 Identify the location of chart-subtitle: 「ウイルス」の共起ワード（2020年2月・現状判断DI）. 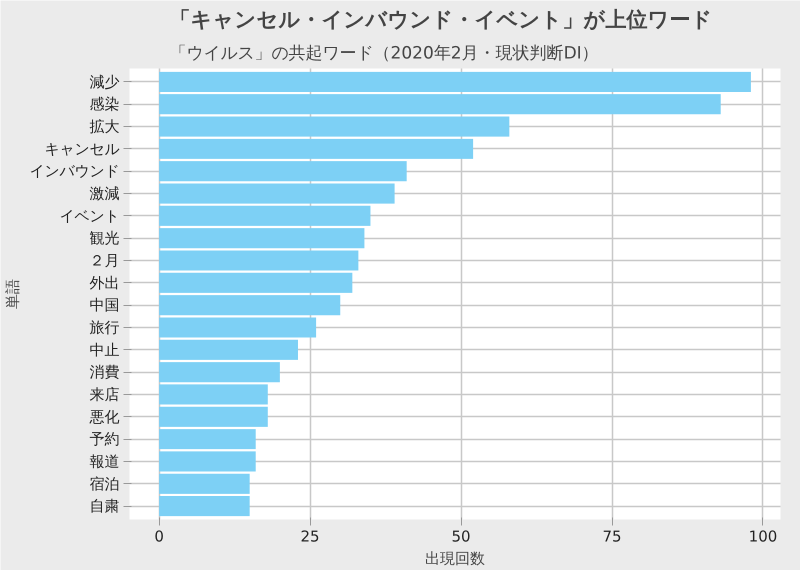
(384, 54).